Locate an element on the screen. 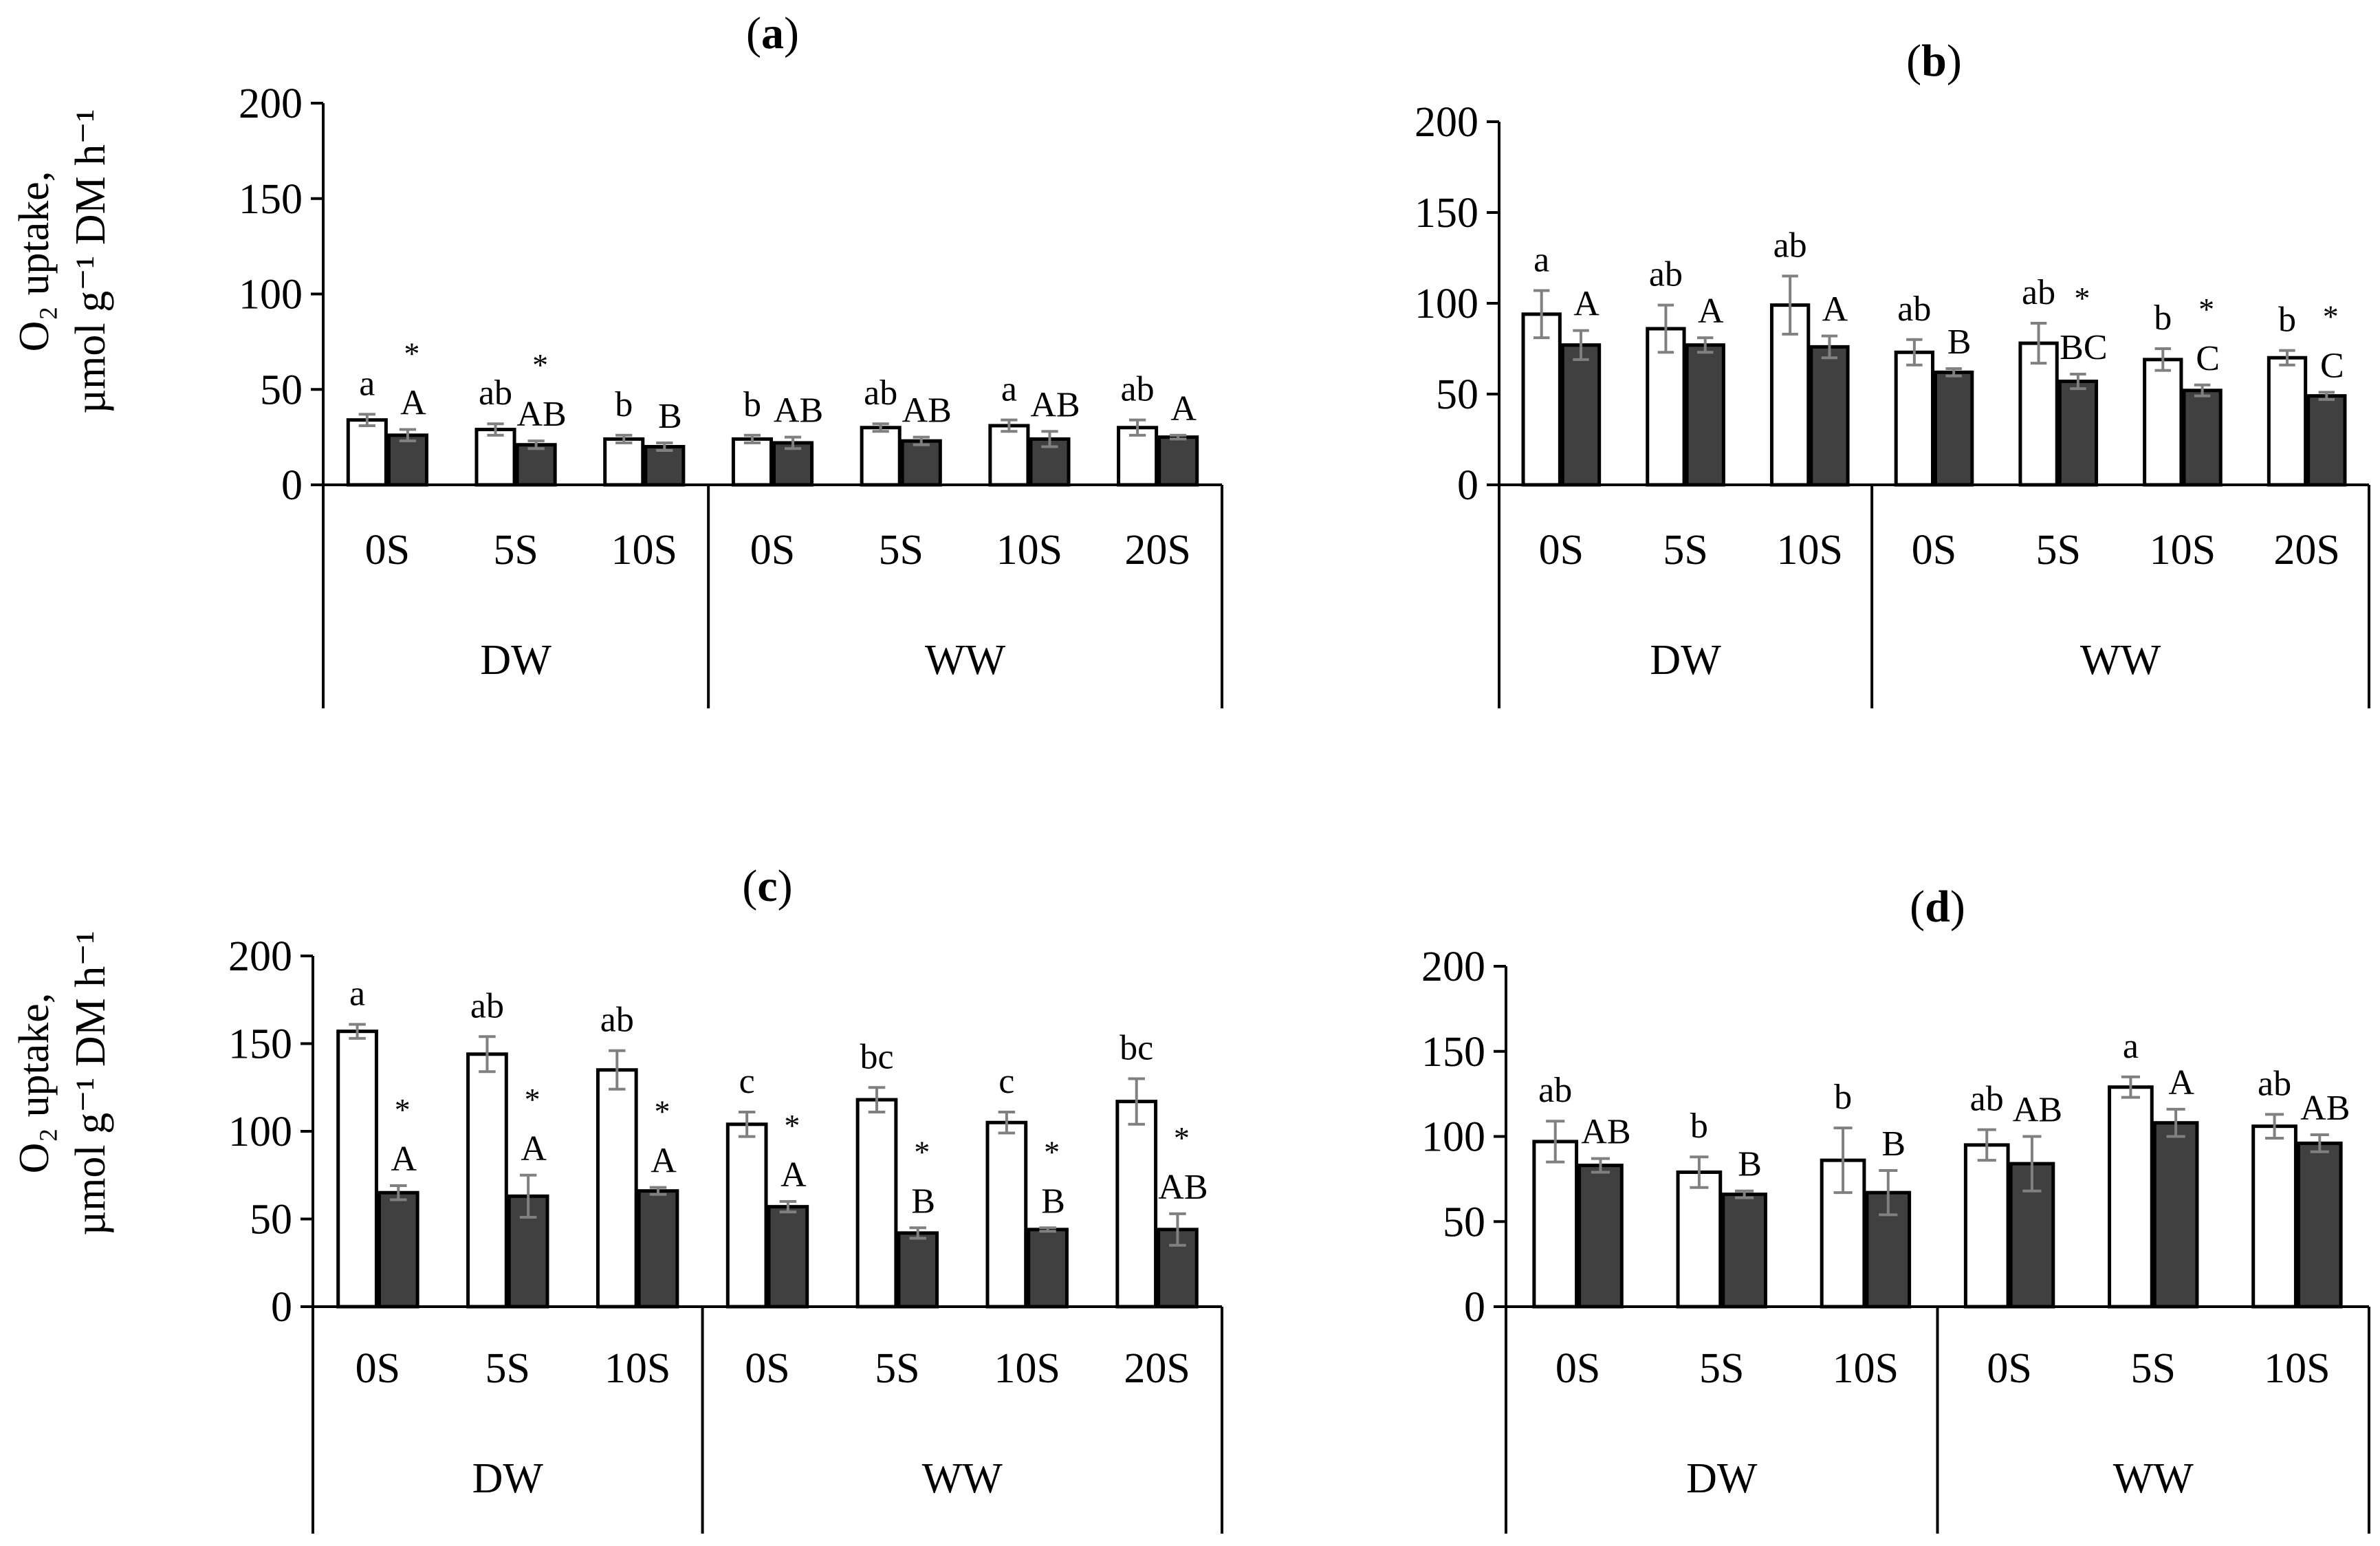 The height and width of the screenshot is (1546, 2380). letter-label-filled: BC is located at coordinates (2083, 348).